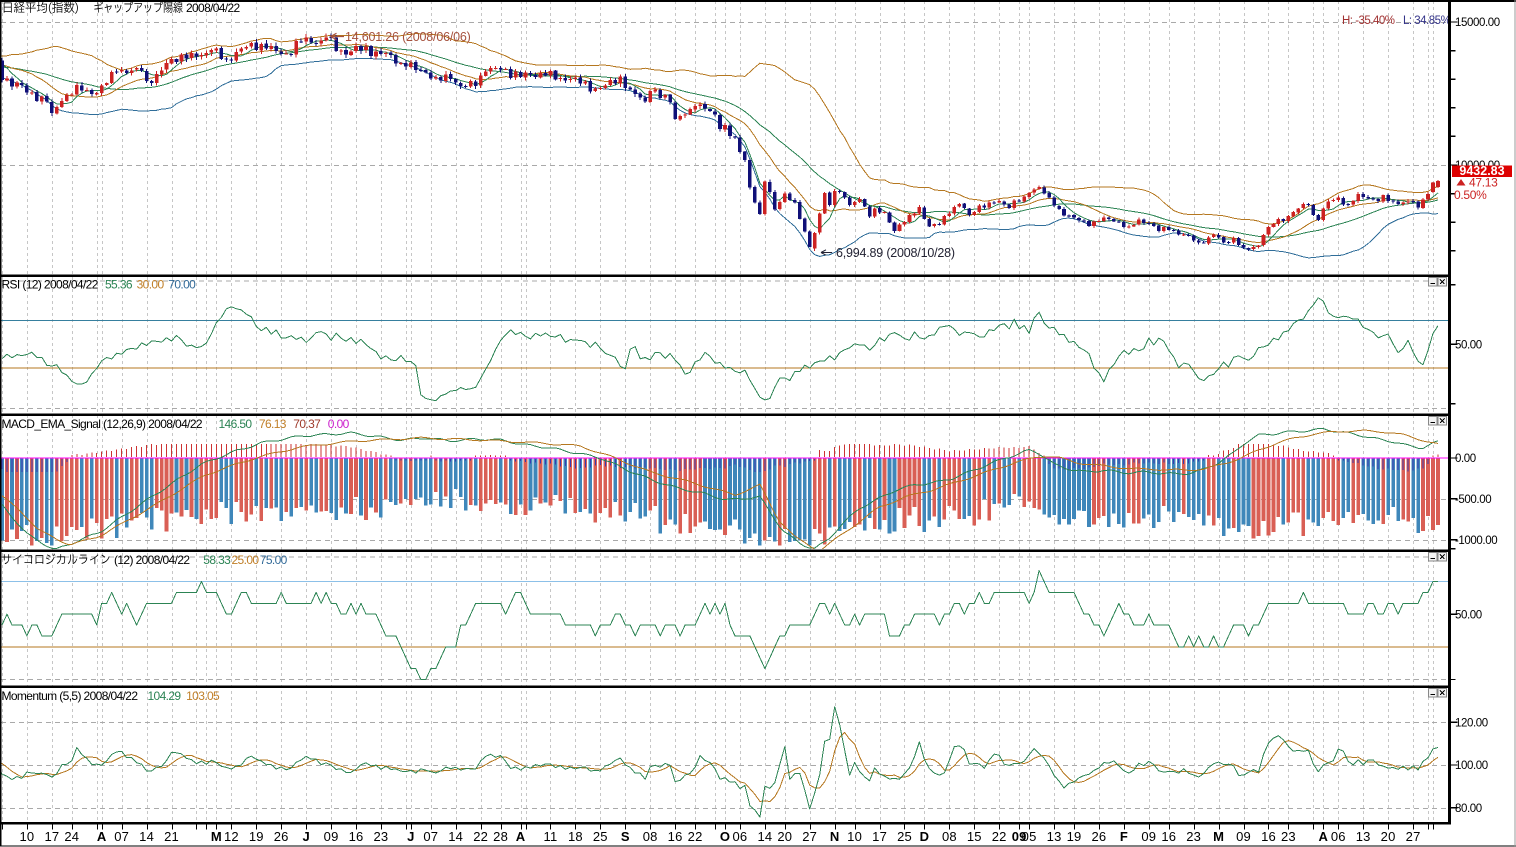 The width and height of the screenshot is (1516, 847). What do you see at coordinates (974, 836) in the screenshot?
I see `svg-text: 15` at bounding box center [974, 836].